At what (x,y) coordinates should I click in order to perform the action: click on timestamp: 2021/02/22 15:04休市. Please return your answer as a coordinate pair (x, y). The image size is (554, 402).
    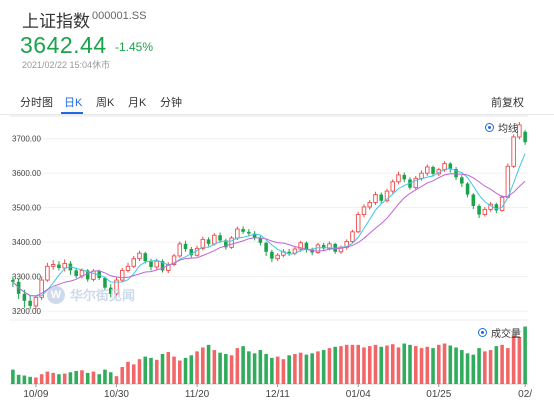
    Looking at the image, I should click on (66, 65).